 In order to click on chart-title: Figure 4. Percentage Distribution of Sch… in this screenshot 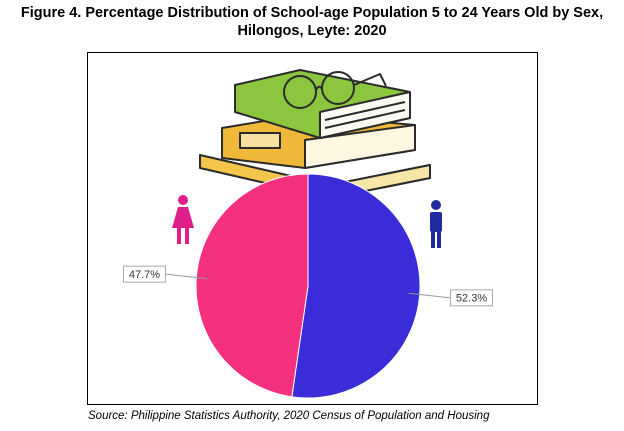, I will do `click(312, 22)`.